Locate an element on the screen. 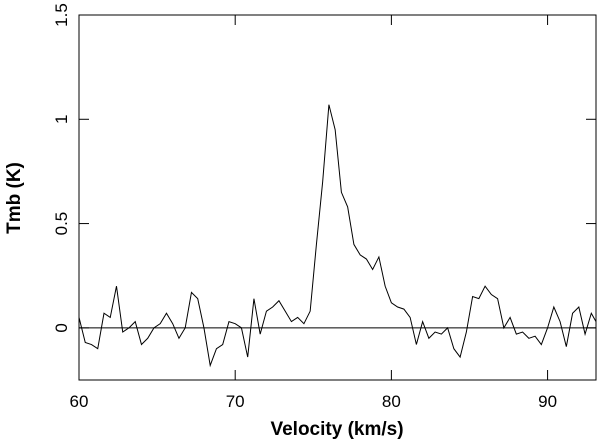 The width and height of the screenshot is (600, 446). x-axis-title: Velocity (km/s) is located at coordinates (336, 429).